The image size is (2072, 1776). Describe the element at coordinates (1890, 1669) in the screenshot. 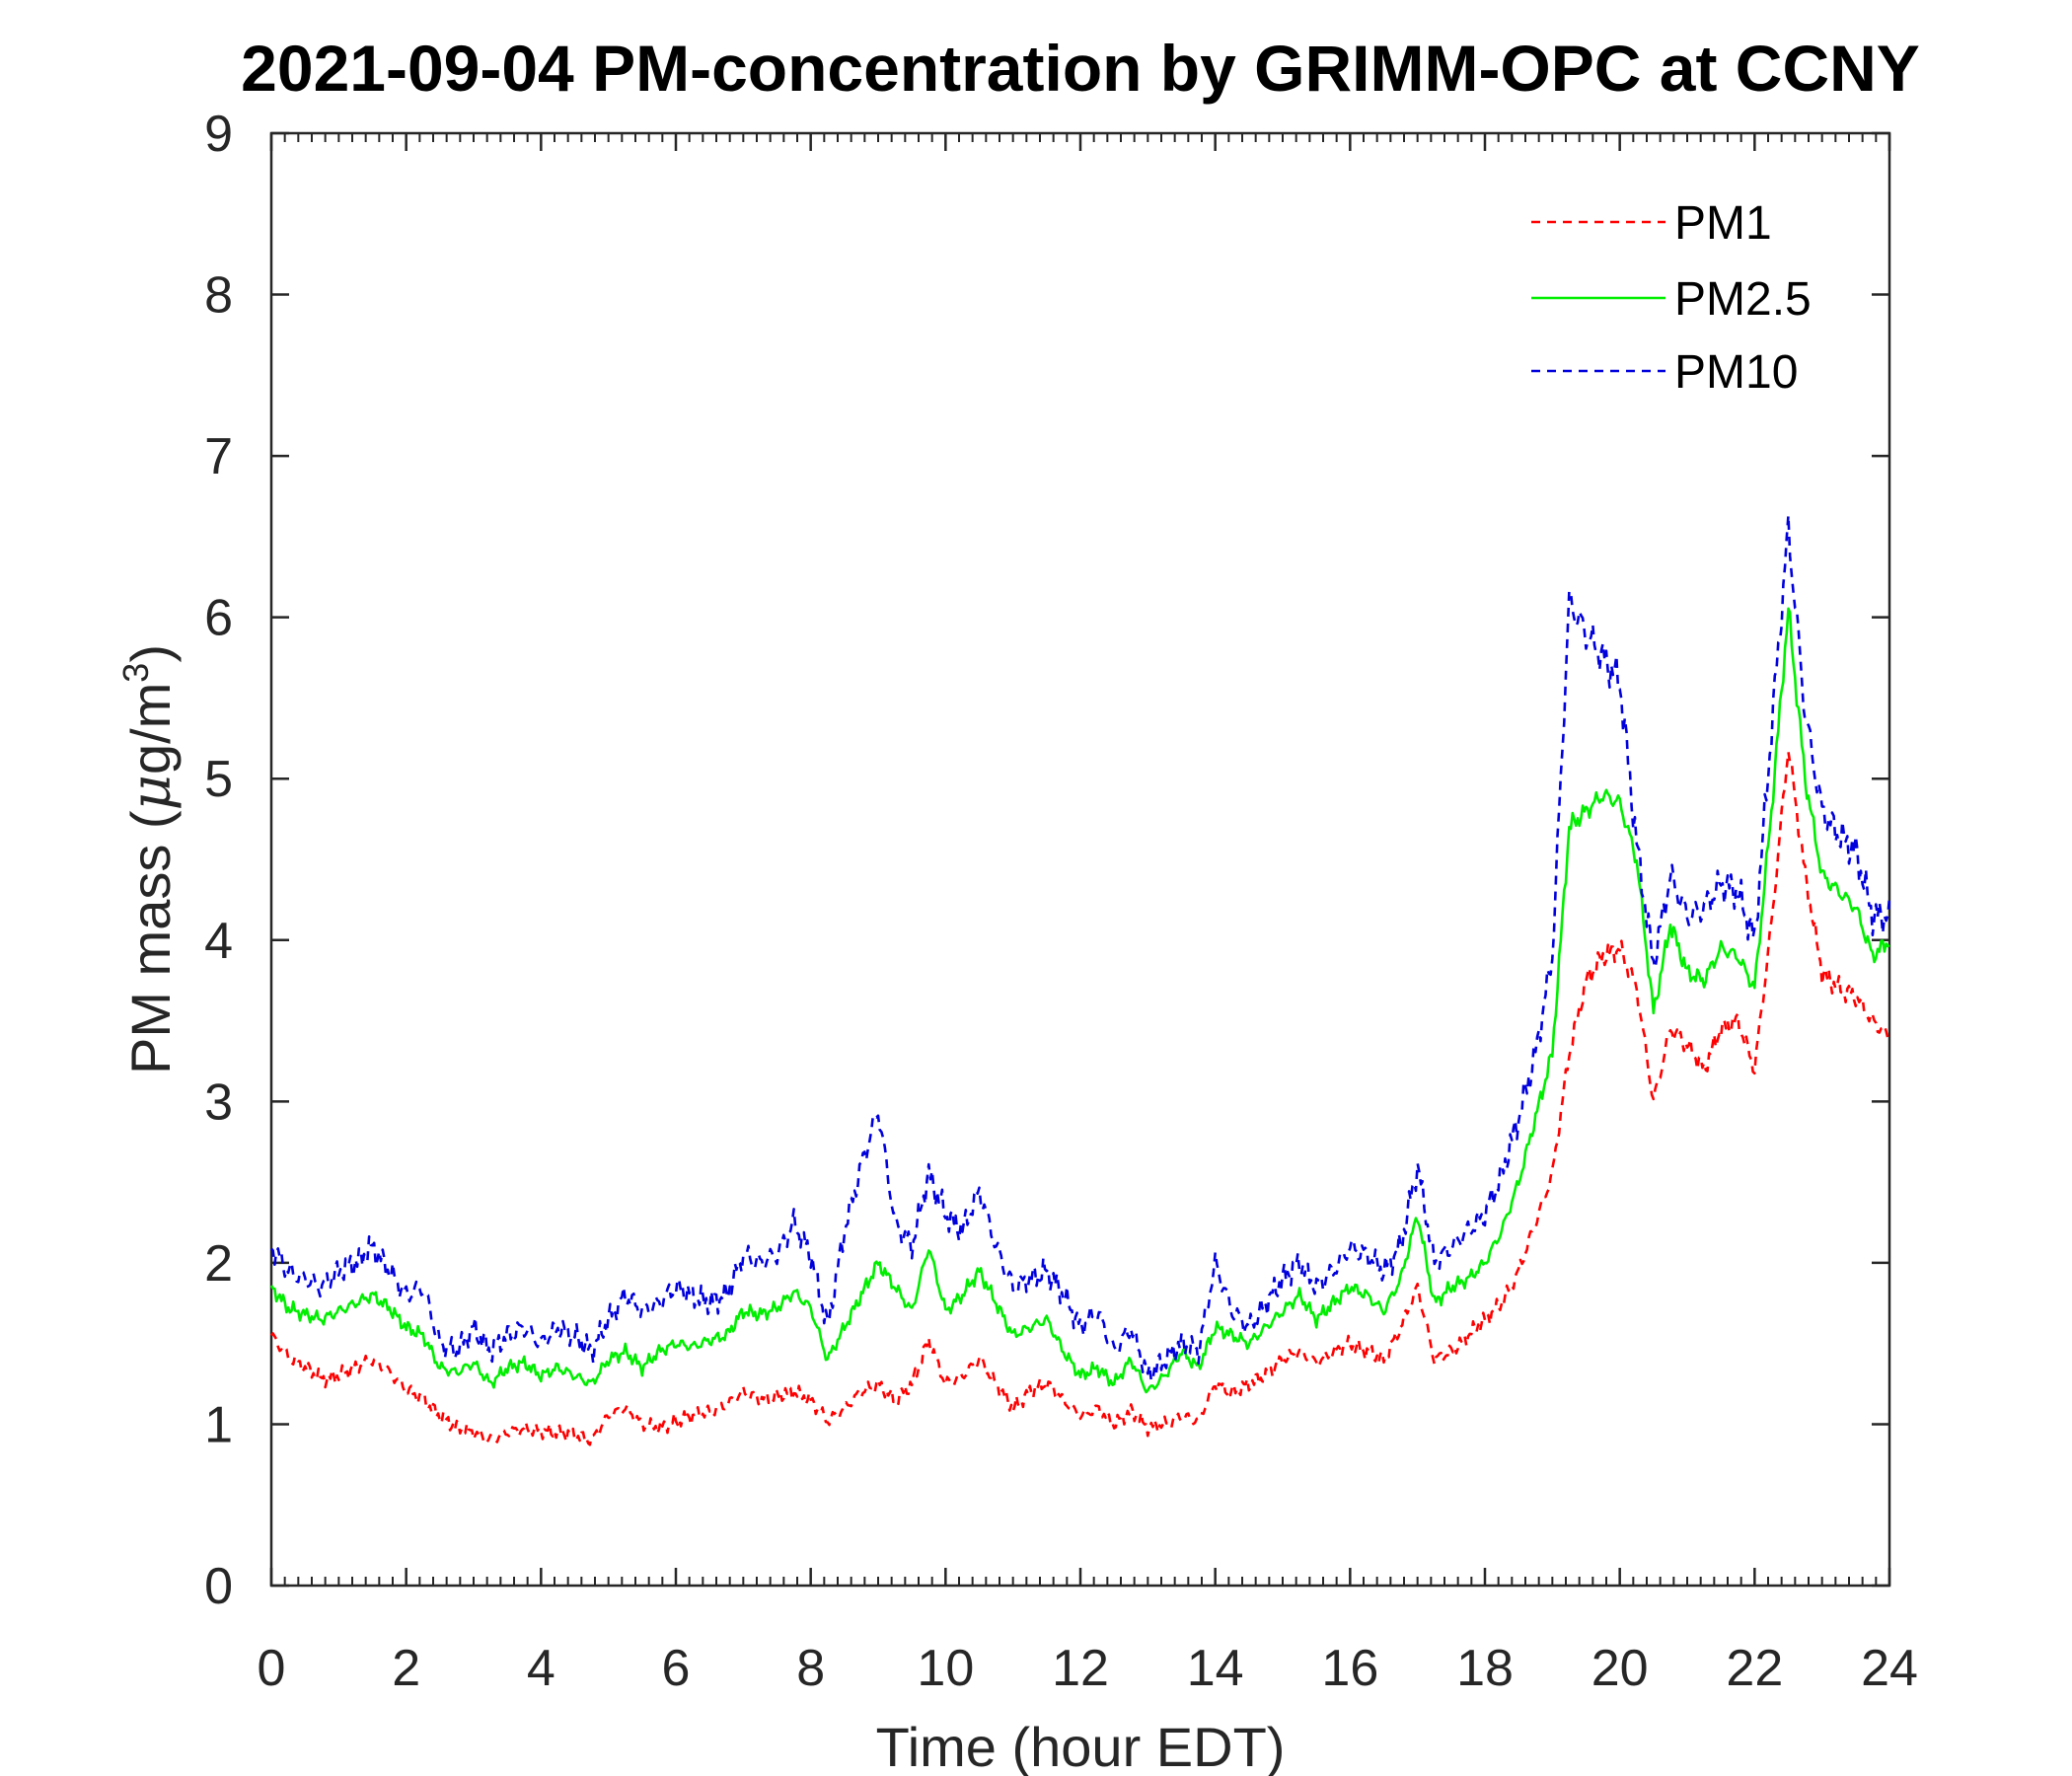

I see `x-tick-label: 24` at that location.